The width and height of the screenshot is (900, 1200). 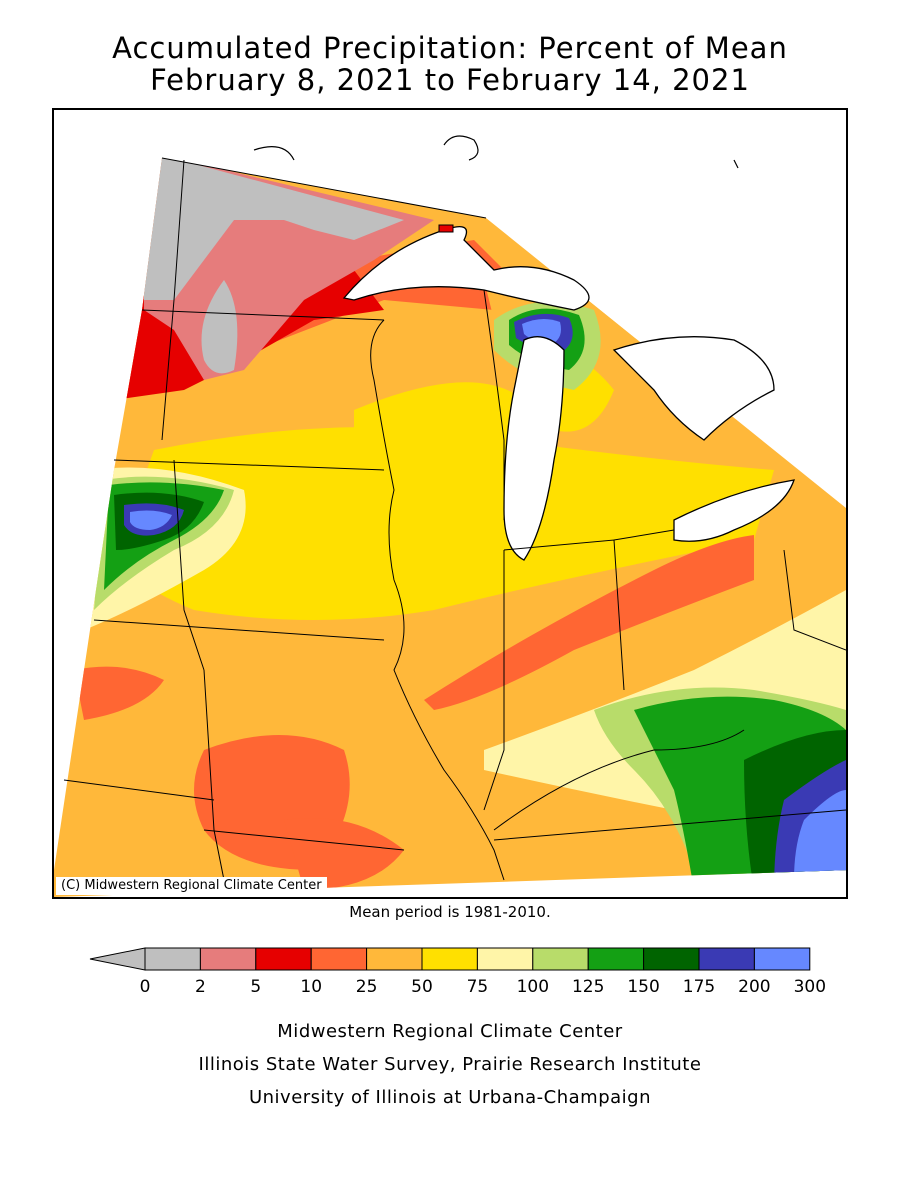 I want to click on legend-arrow-below-zero, so click(x=117, y=959).